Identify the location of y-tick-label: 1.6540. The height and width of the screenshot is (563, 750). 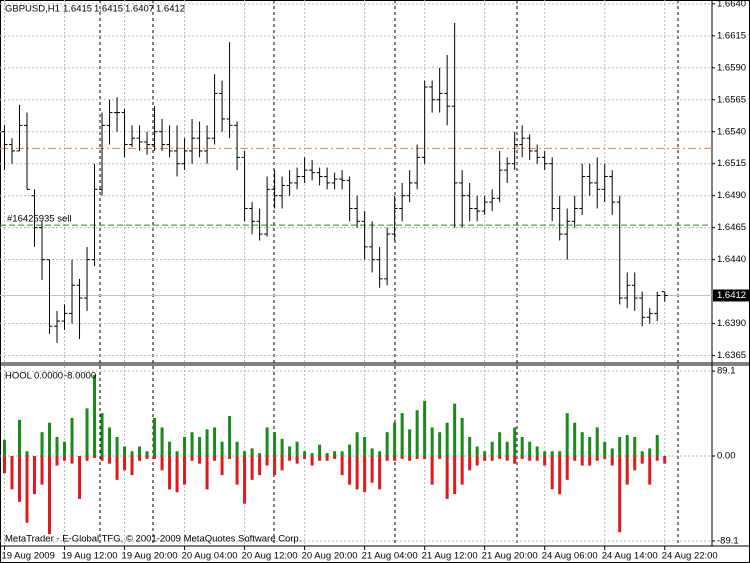
(731, 131).